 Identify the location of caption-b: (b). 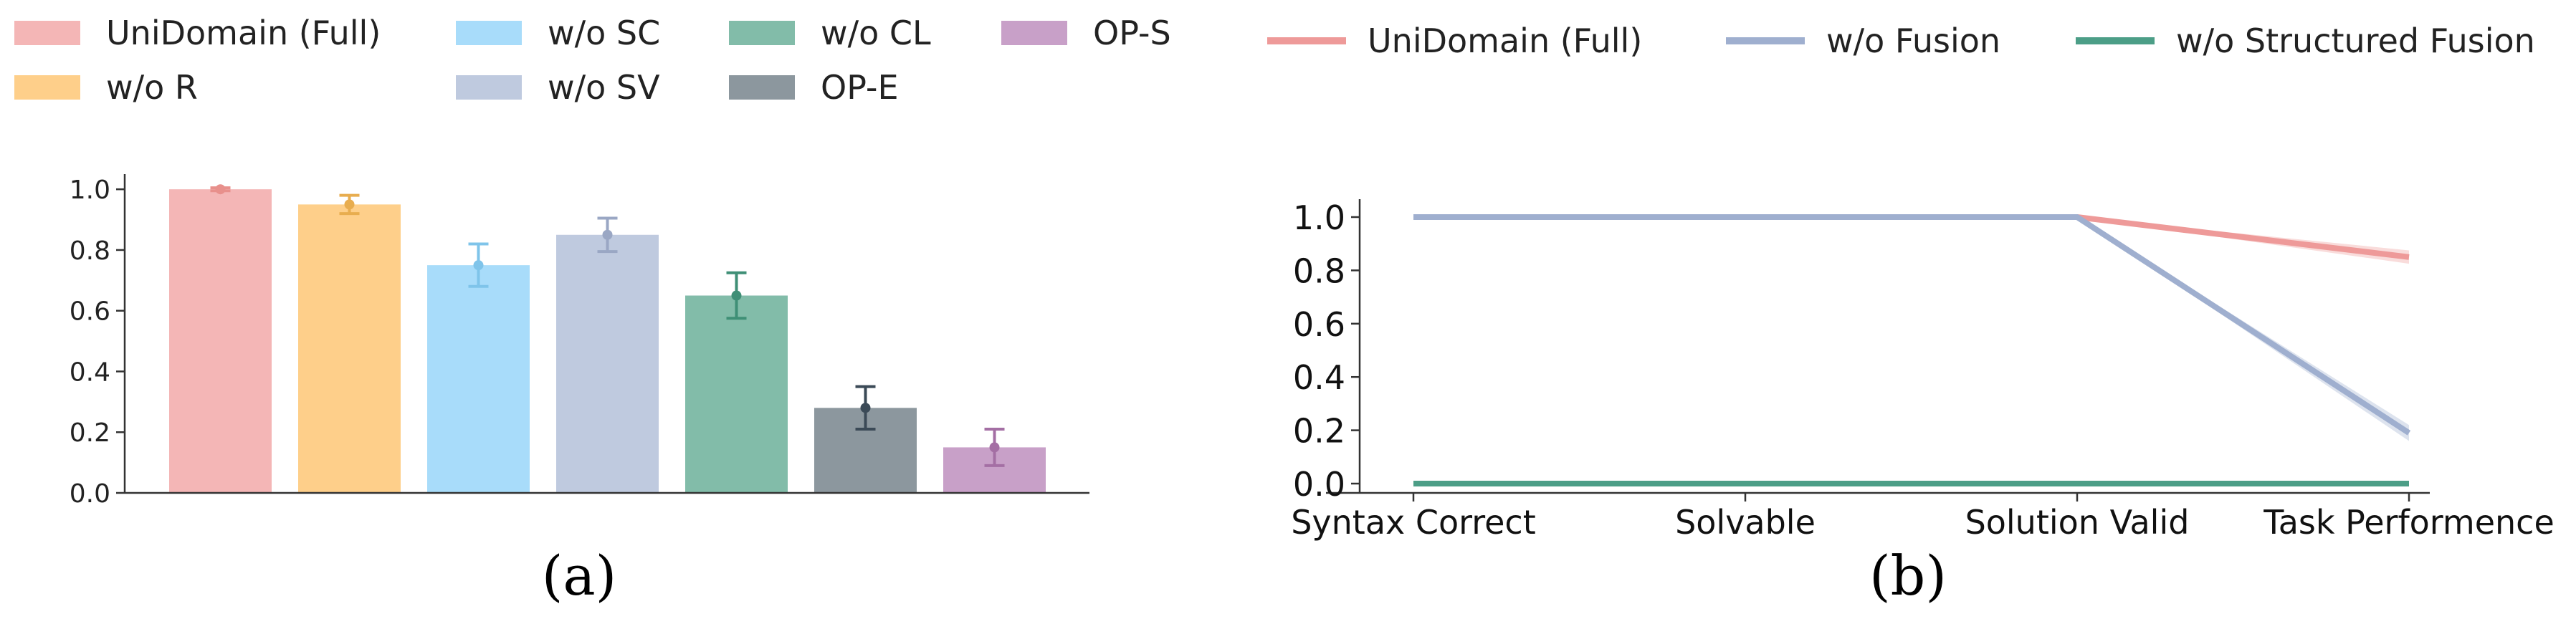
(1908, 576).